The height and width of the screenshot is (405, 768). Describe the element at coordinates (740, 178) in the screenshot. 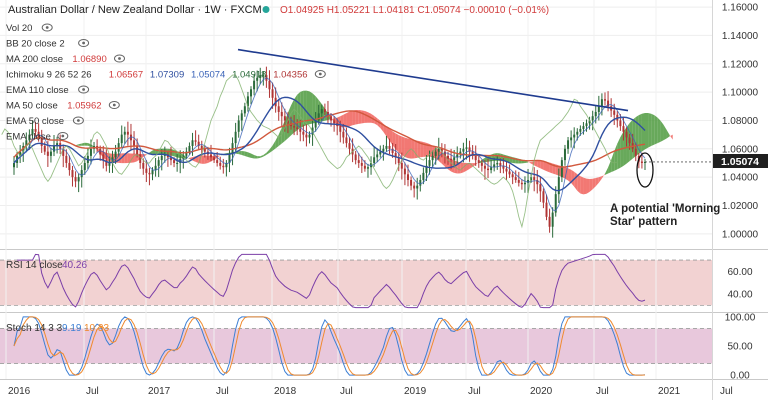

I see `price-tick-label: 1.04000` at that location.